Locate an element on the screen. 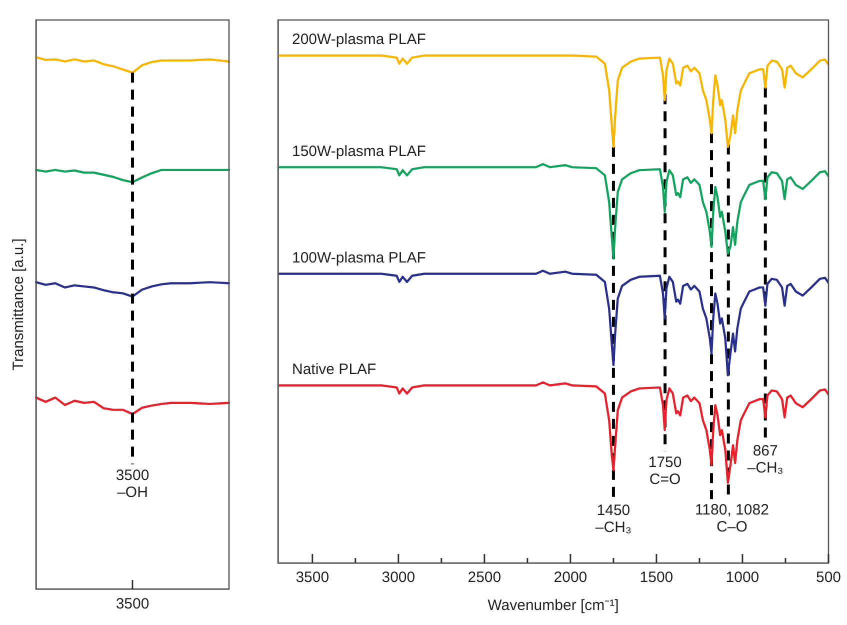 This screenshot has width=847, height=625. series-label: 200W-plasma PLAF is located at coordinates (359, 39).